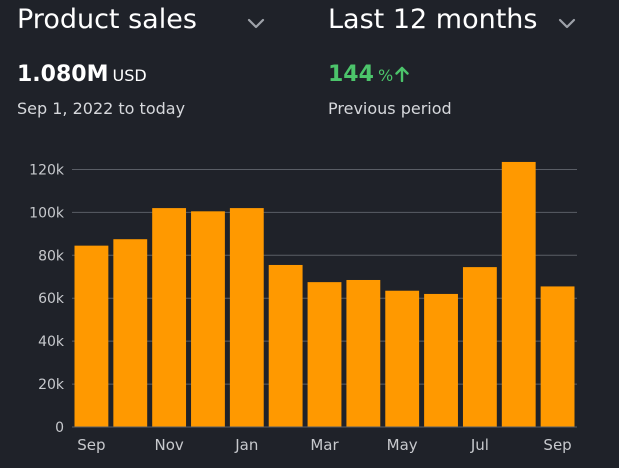  What do you see at coordinates (168, 445) in the screenshot?
I see `x-tick-label: Nov` at bounding box center [168, 445].